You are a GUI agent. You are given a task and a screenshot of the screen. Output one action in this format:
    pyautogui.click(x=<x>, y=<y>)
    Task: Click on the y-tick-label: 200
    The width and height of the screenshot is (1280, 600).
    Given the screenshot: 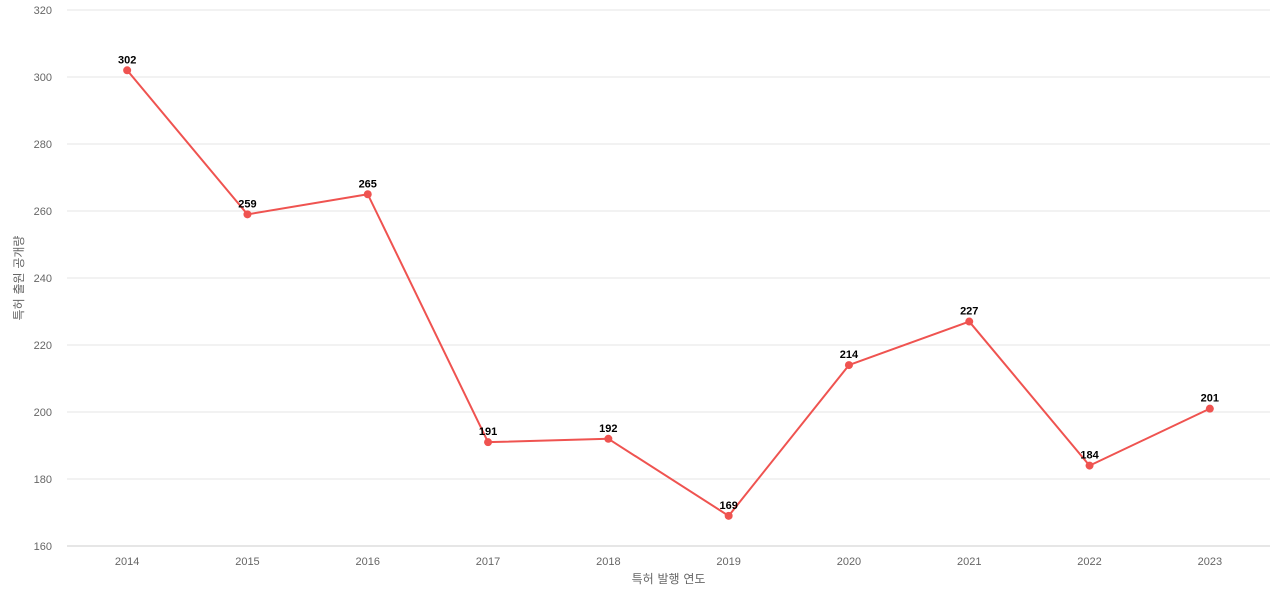 What is the action you would take?
    pyautogui.click(x=43, y=413)
    